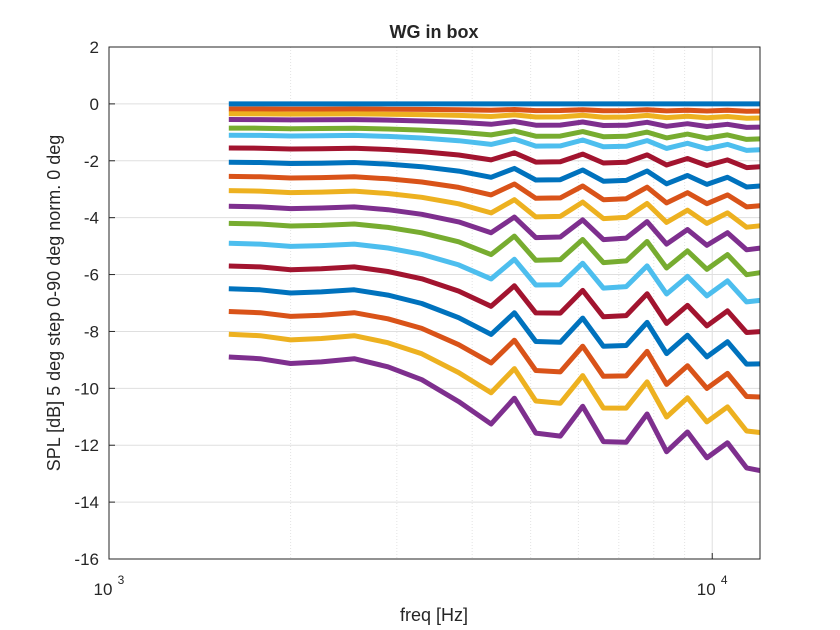 The height and width of the screenshot is (630, 840). I want to click on chart-title: WG in box, so click(434, 32).